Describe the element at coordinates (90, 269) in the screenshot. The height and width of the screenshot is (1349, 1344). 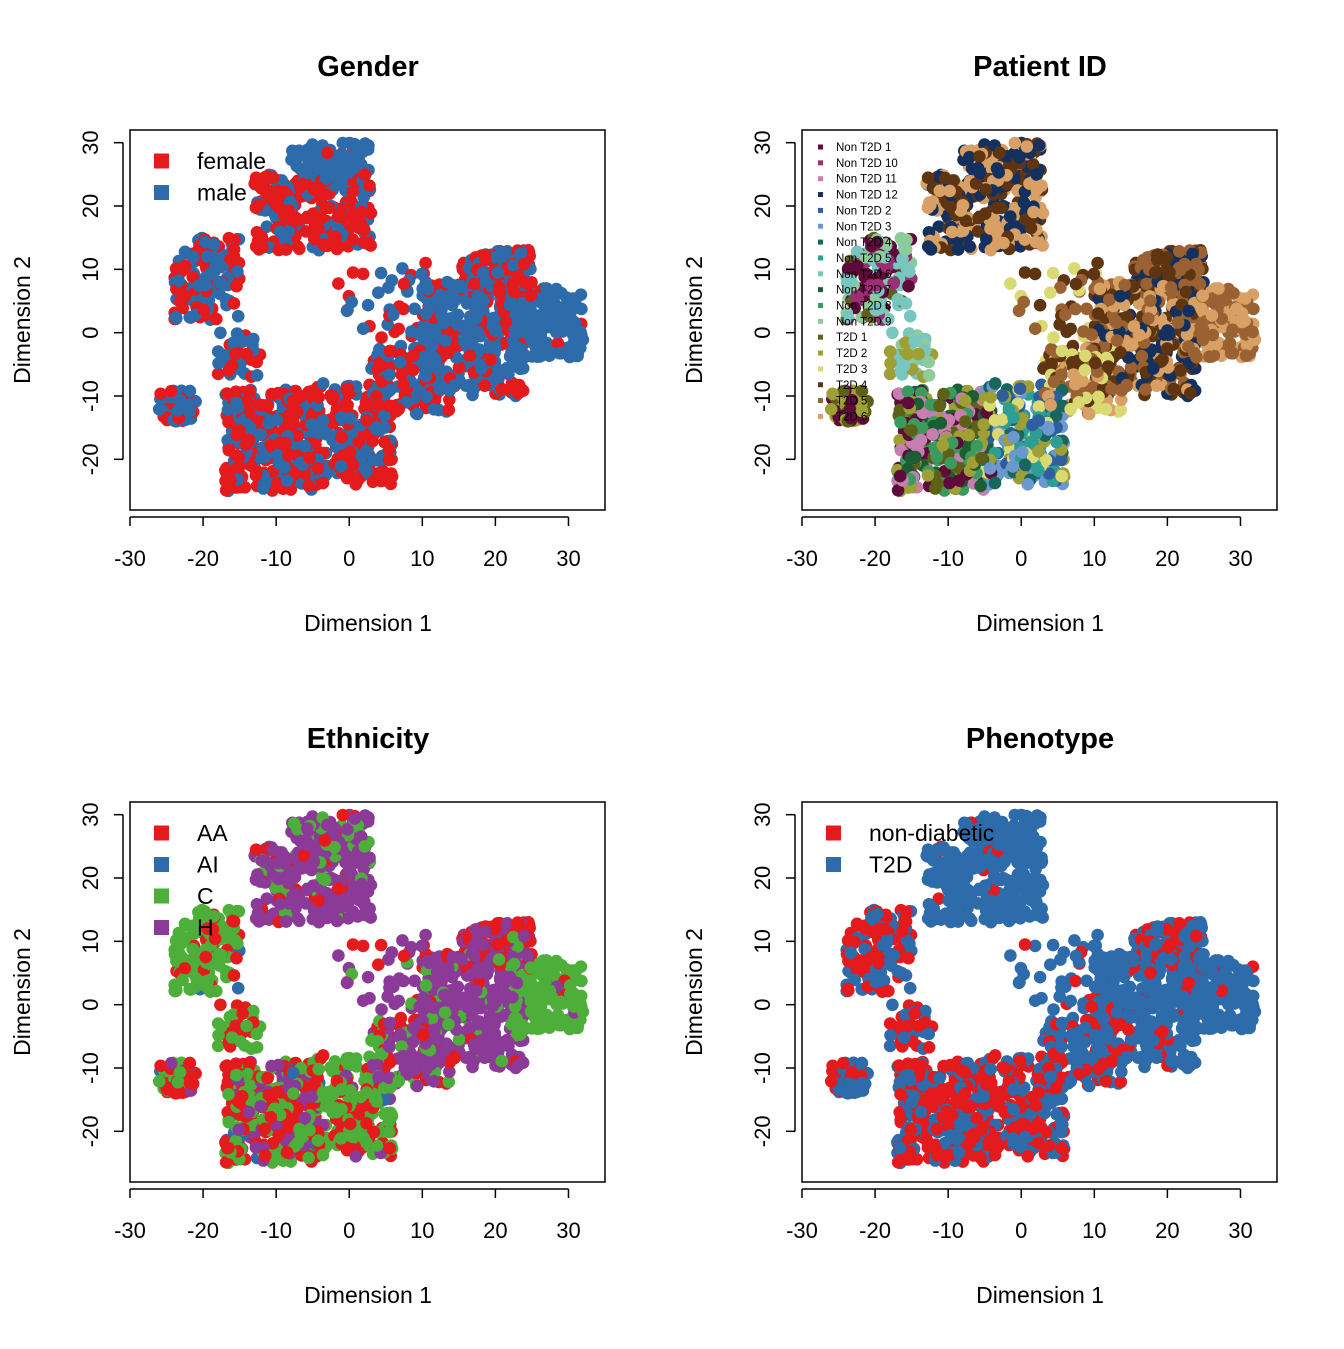
I see `y-tick-label: 10` at that location.